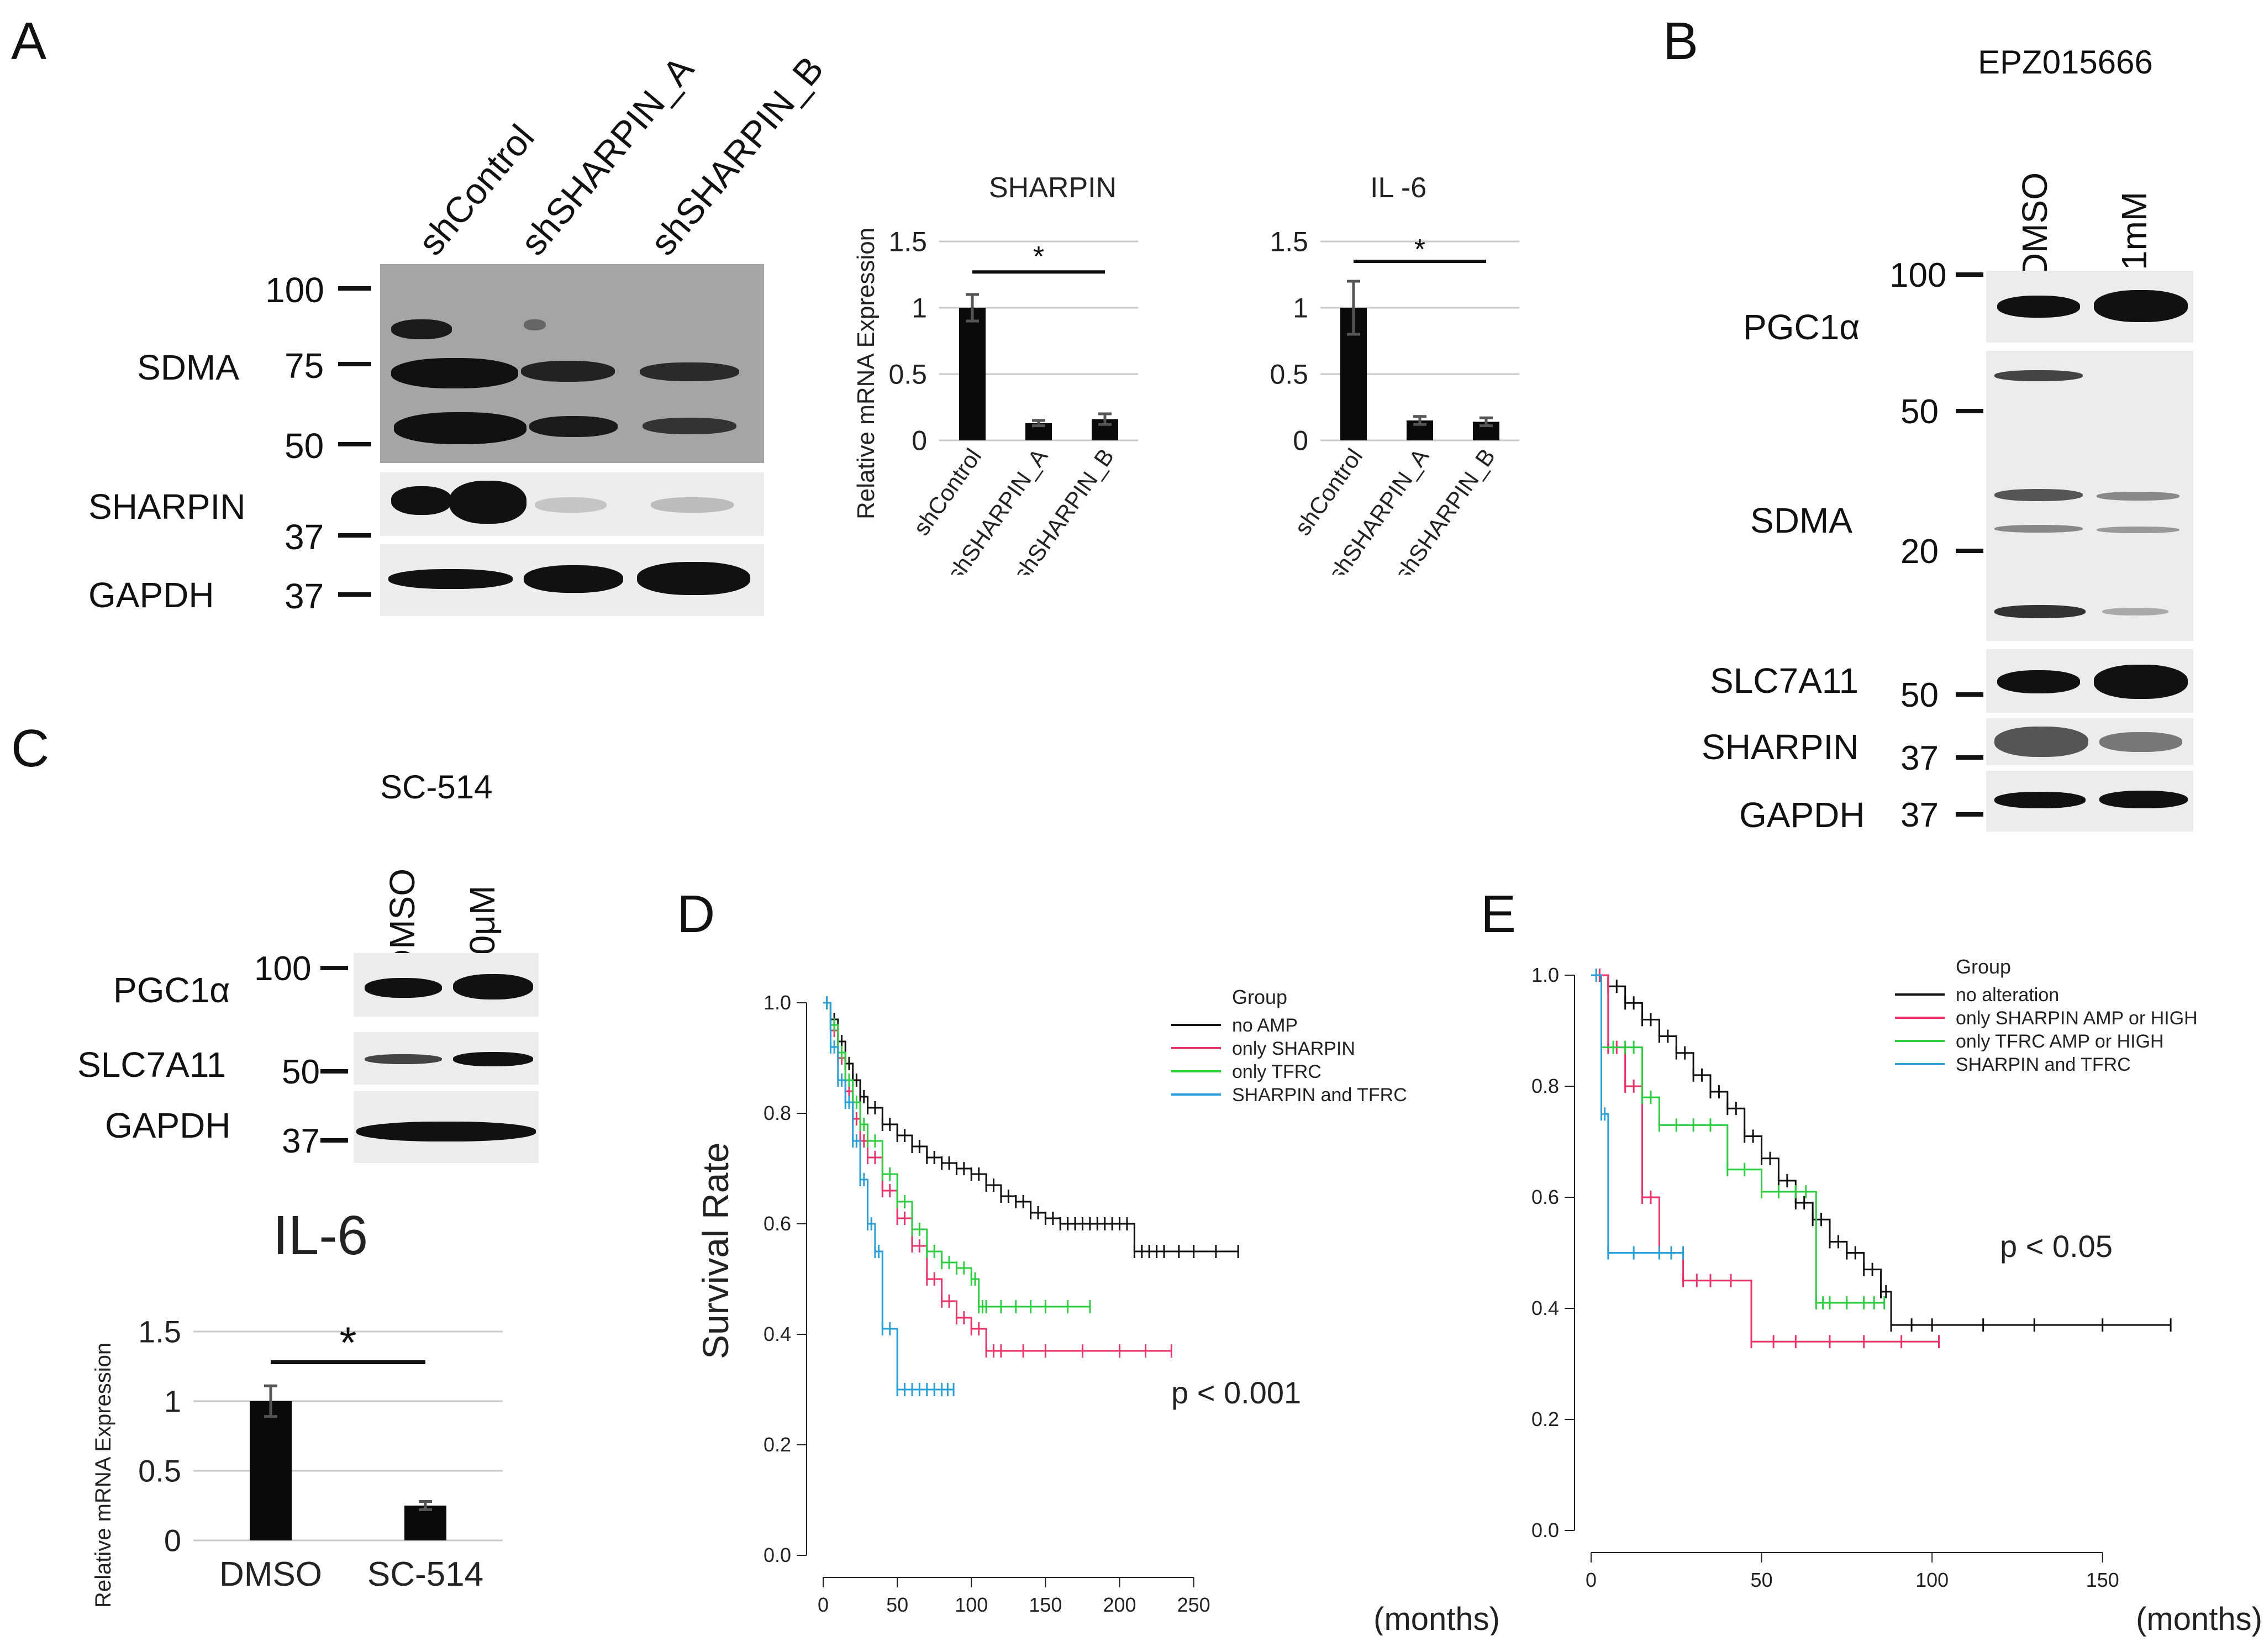 The image size is (2264, 1652). What do you see at coordinates (304, 596) in the screenshot?
I see `marker-a-37b: 37` at bounding box center [304, 596].